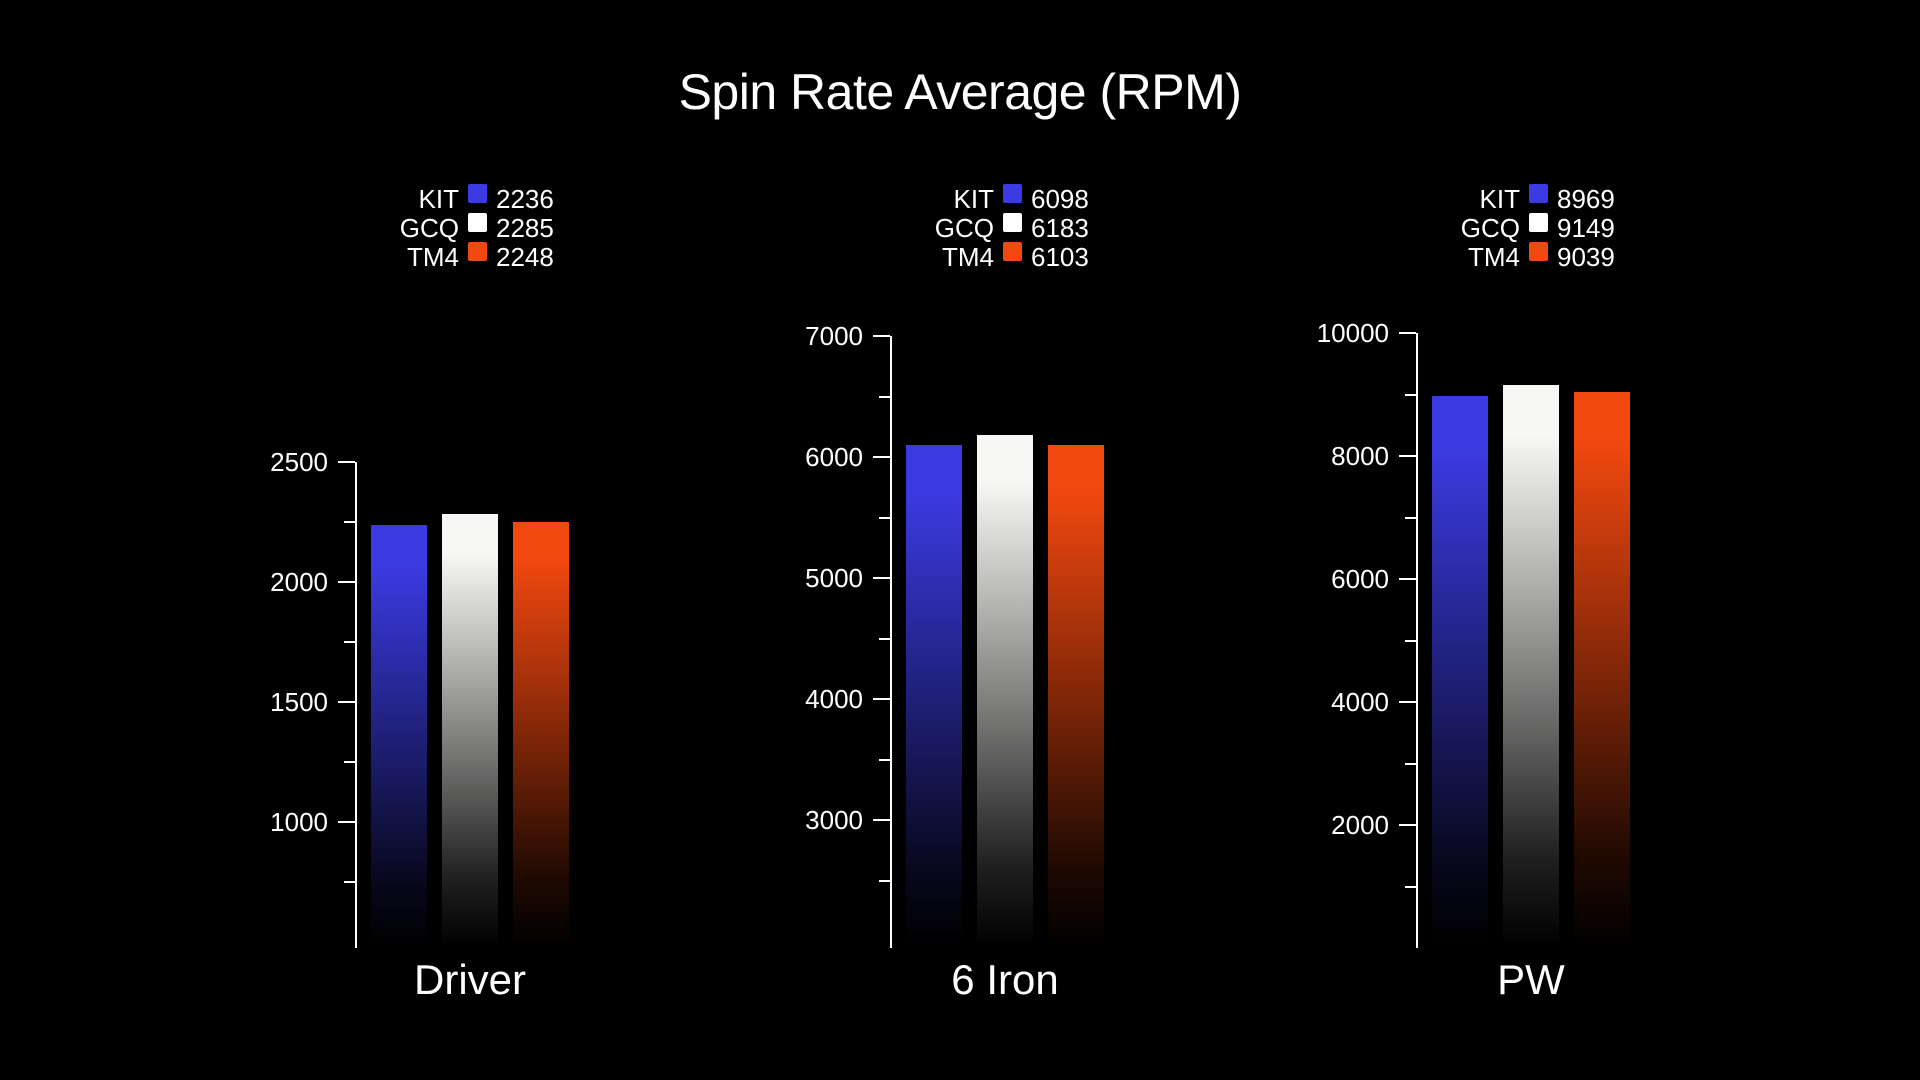  What do you see at coordinates (1586, 257) in the screenshot?
I see `legend-value-tm4-pw: 9039` at bounding box center [1586, 257].